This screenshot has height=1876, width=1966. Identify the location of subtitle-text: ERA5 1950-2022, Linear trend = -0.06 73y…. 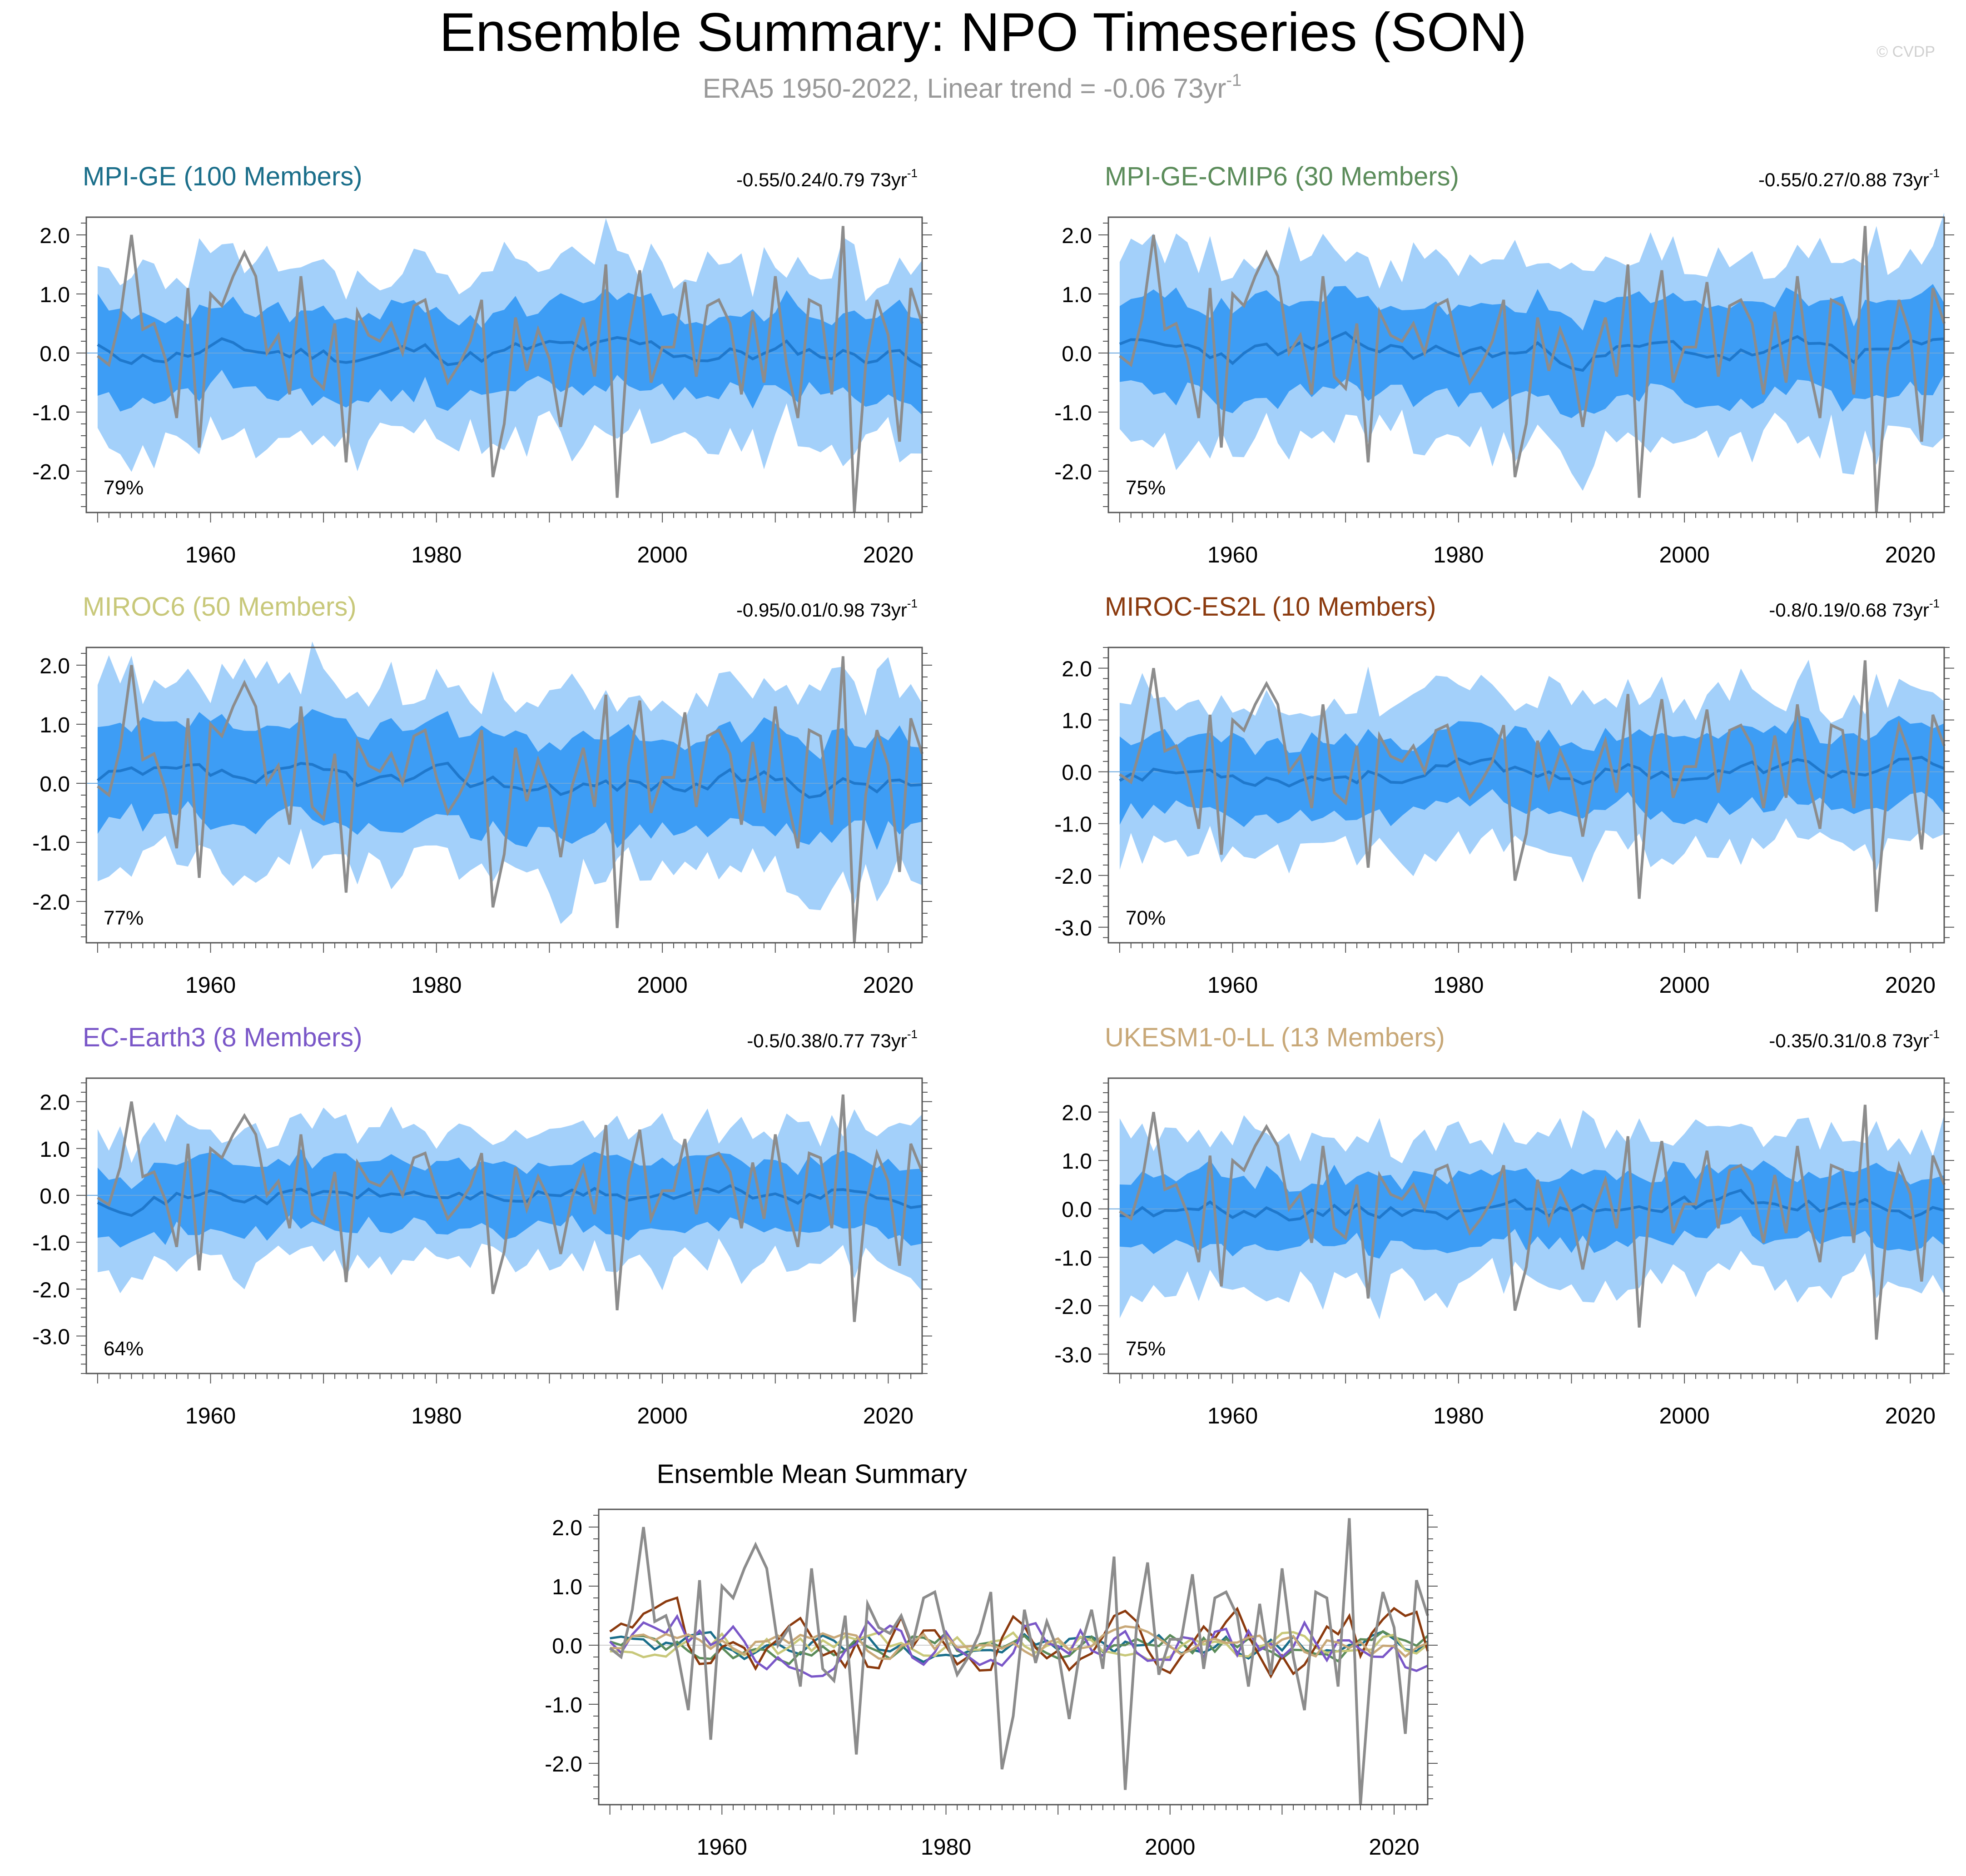
(964, 88).